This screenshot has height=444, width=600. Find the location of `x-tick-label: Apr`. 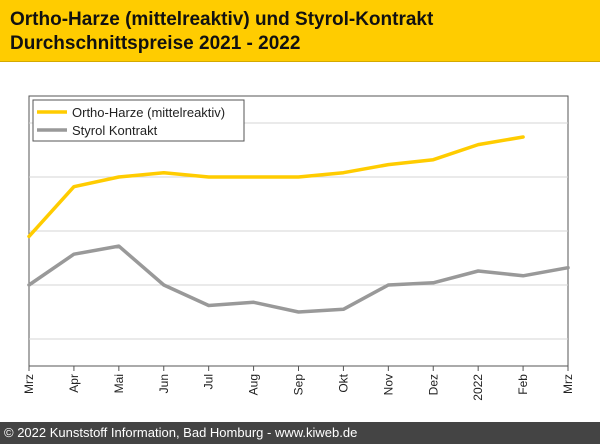

x-tick-label: Apr is located at coordinates (74, 383).